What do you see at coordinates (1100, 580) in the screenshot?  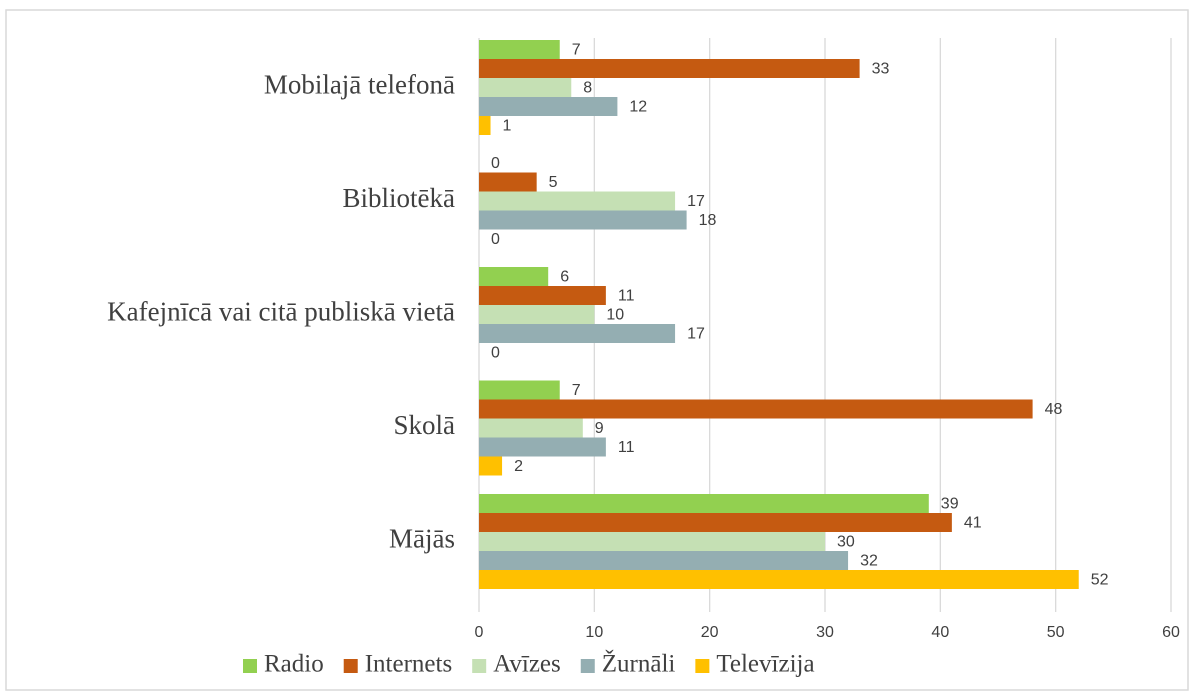 I see `value-label: 52` at bounding box center [1100, 580].